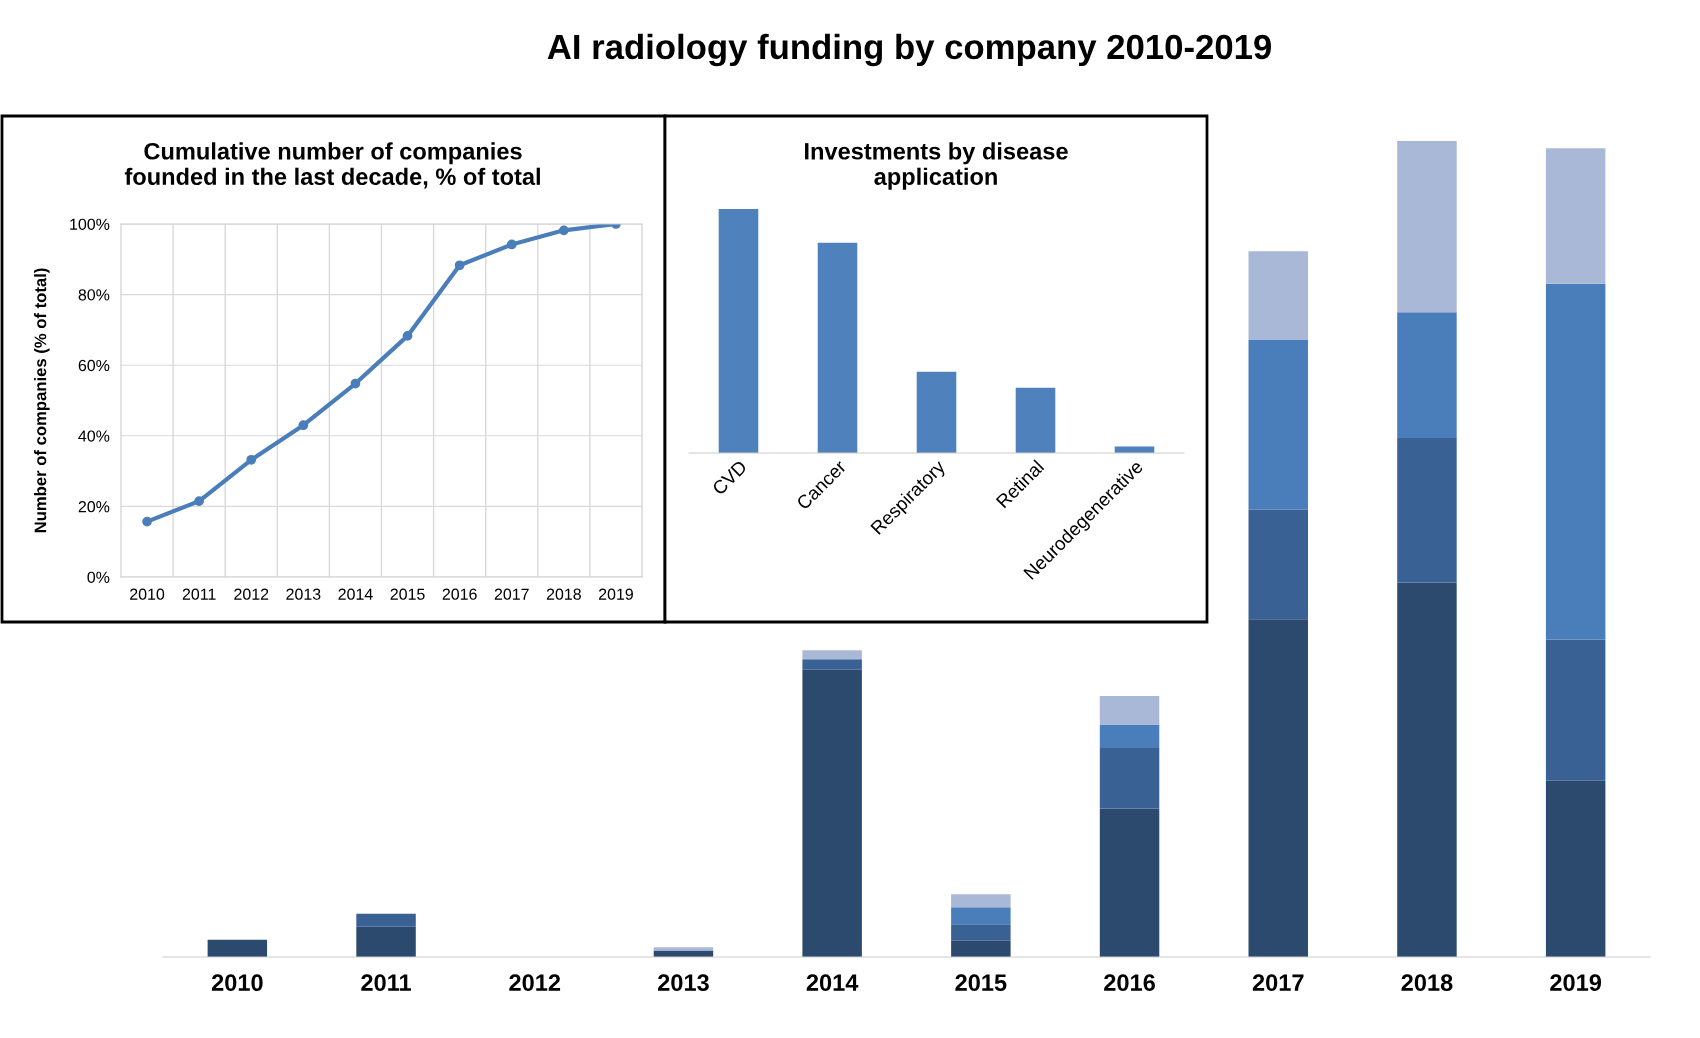 This screenshot has height=1038, width=1700. What do you see at coordinates (94, 436) in the screenshot?
I see `y-tick-label: 40%` at bounding box center [94, 436].